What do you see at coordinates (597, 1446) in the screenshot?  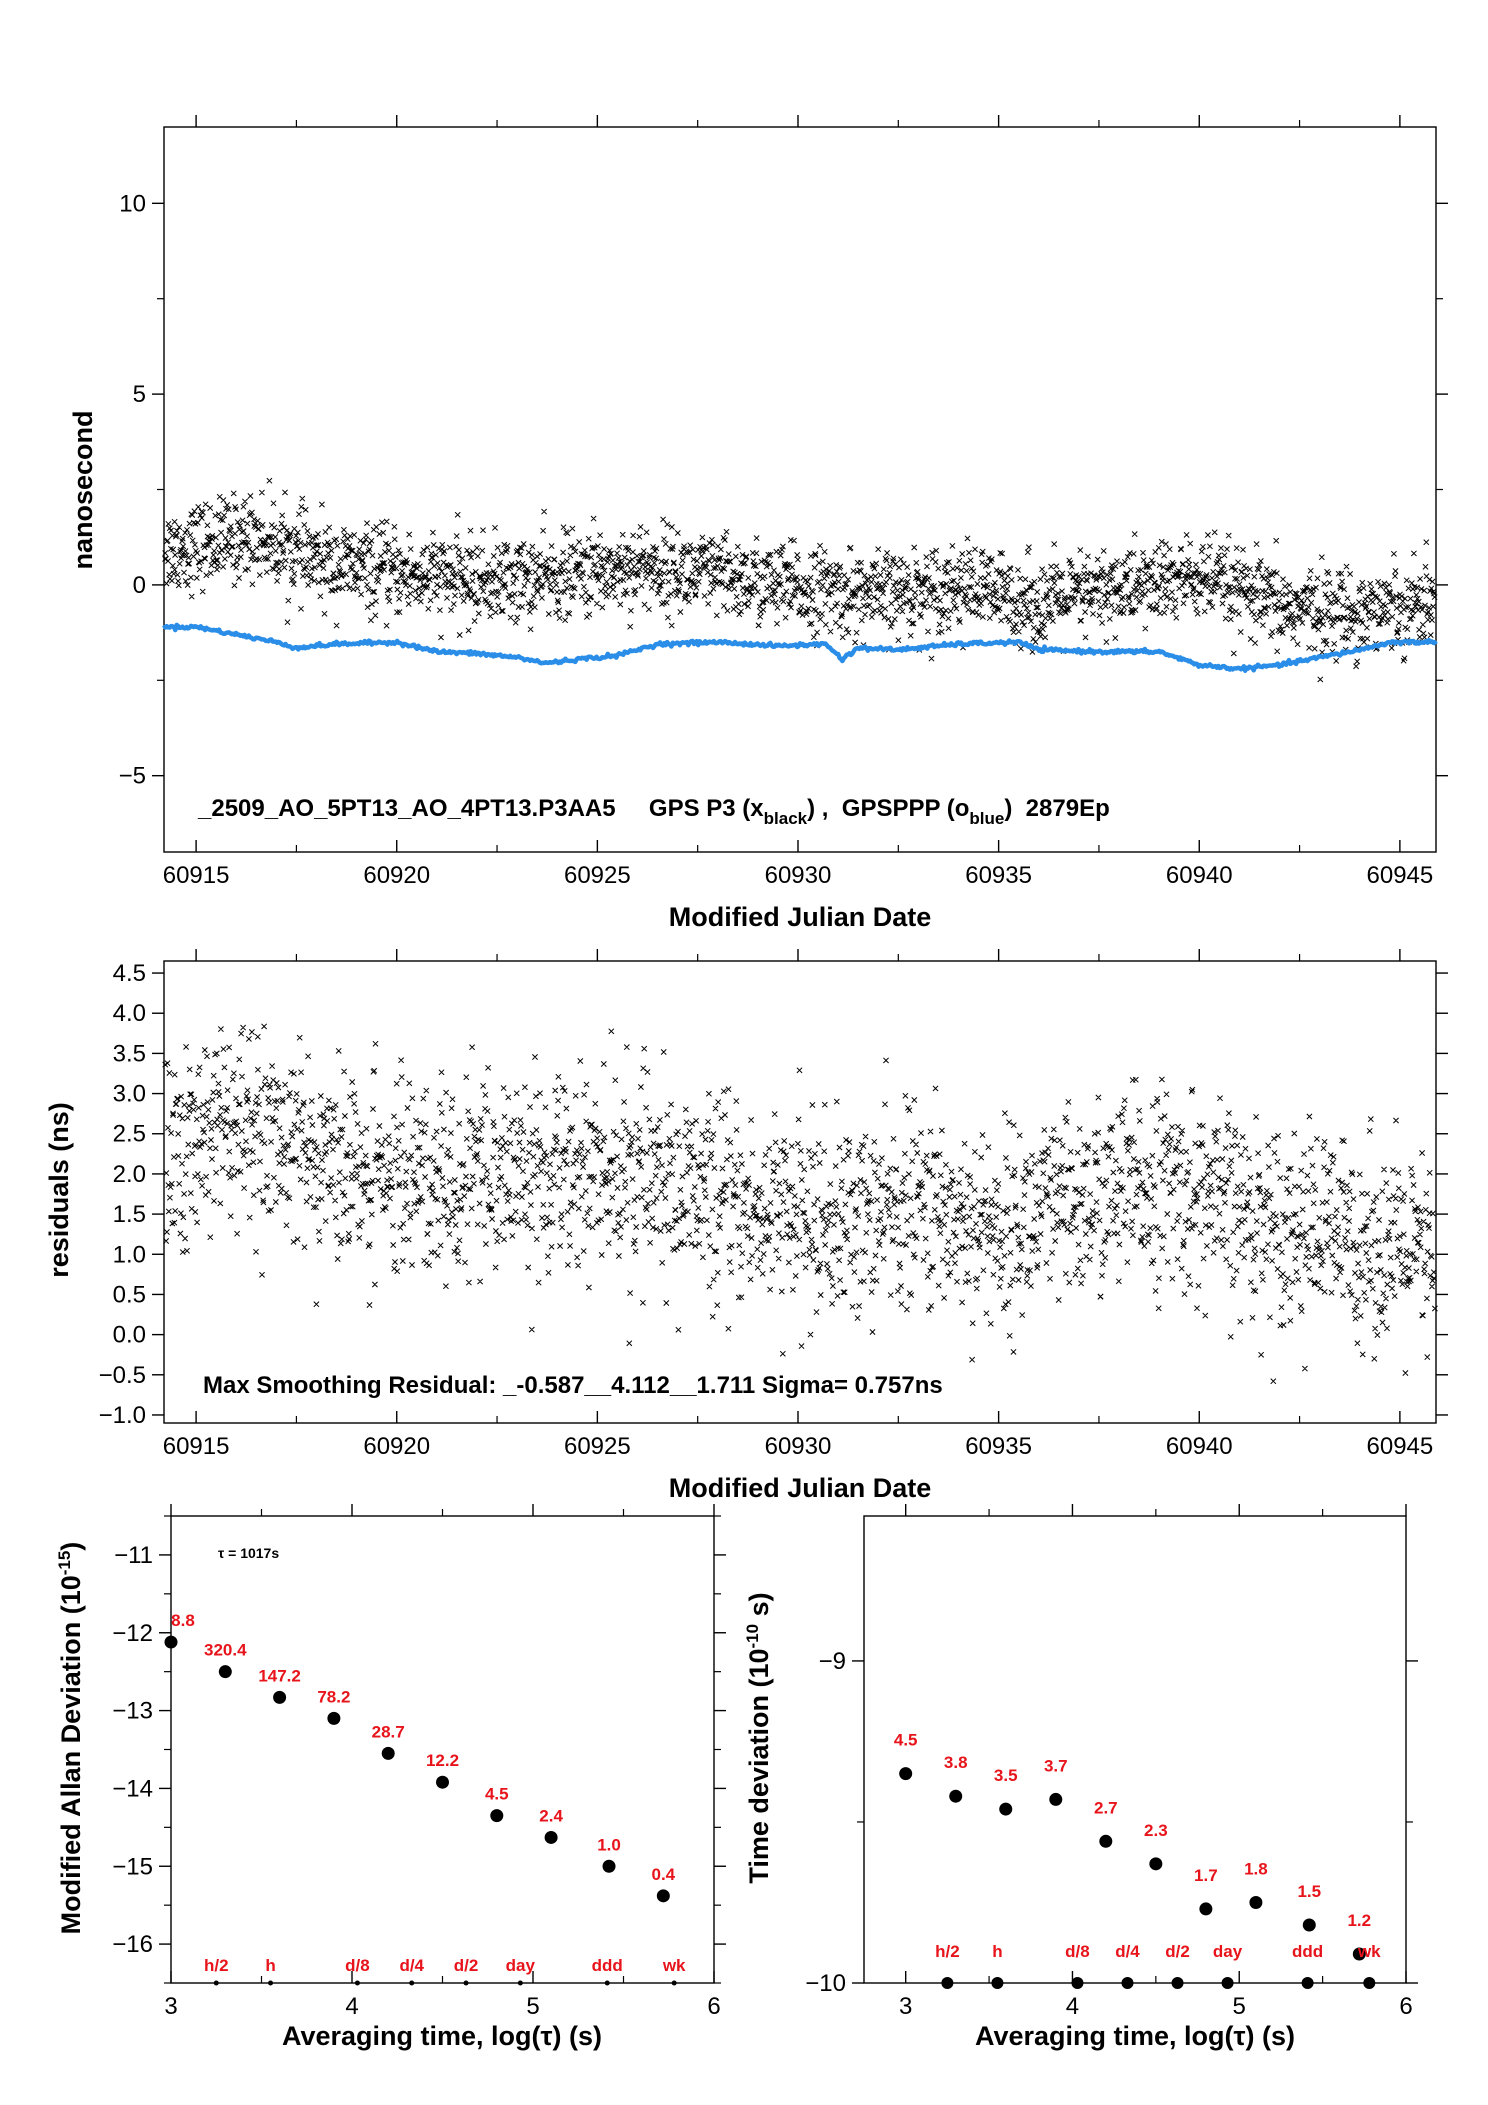 I see `resid-xtick-label: 60925` at bounding box center [597, 1446].